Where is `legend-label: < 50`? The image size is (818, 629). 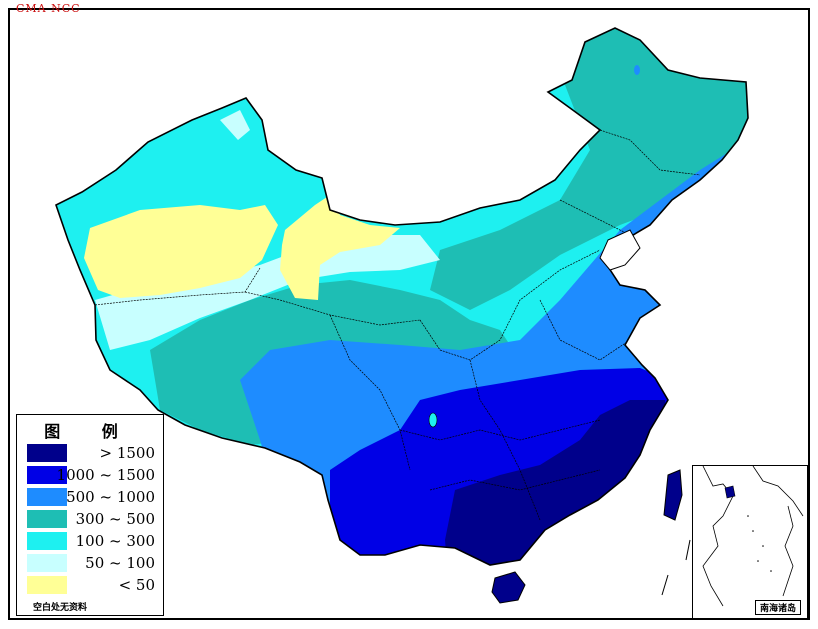
legend-label: < 50 is located at coordinates (136, 585).